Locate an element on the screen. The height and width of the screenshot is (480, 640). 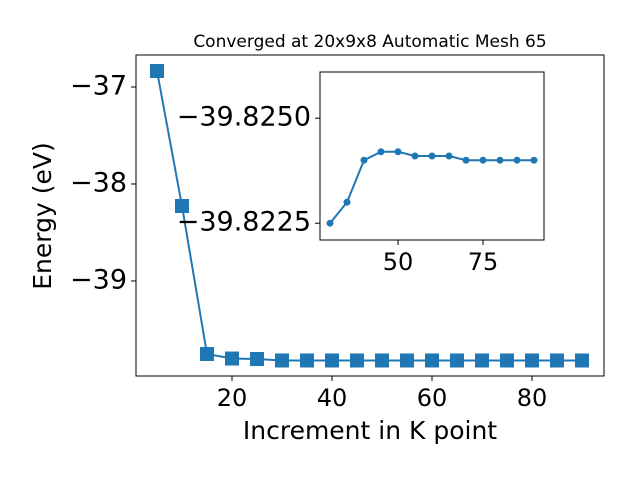
y-tick-label: −39 is located at coordinates (98, 279).